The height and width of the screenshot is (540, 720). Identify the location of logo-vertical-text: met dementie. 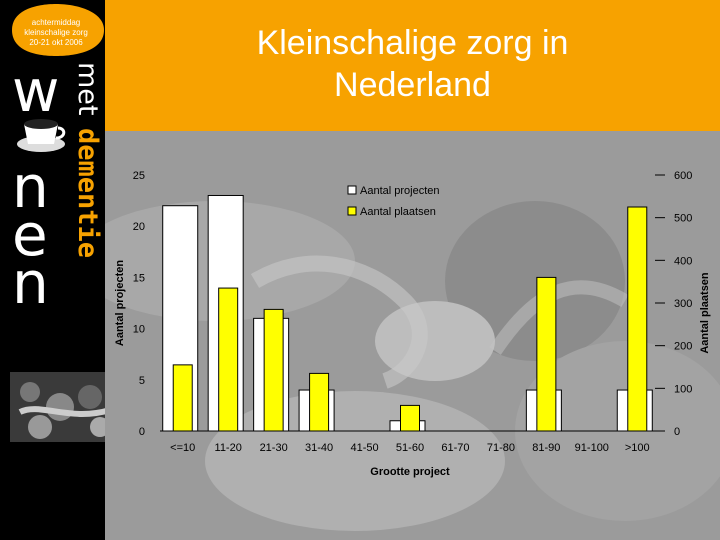
(87, 182).